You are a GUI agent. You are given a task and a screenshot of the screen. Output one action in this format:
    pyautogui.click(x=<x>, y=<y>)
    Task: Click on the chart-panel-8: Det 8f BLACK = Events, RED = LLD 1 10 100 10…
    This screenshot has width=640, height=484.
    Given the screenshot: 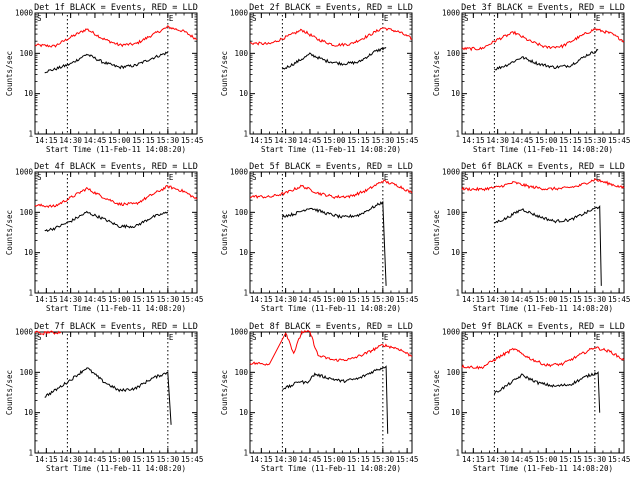 What is the action you would take?
    pyautogui.click(x=319, y=397)
    